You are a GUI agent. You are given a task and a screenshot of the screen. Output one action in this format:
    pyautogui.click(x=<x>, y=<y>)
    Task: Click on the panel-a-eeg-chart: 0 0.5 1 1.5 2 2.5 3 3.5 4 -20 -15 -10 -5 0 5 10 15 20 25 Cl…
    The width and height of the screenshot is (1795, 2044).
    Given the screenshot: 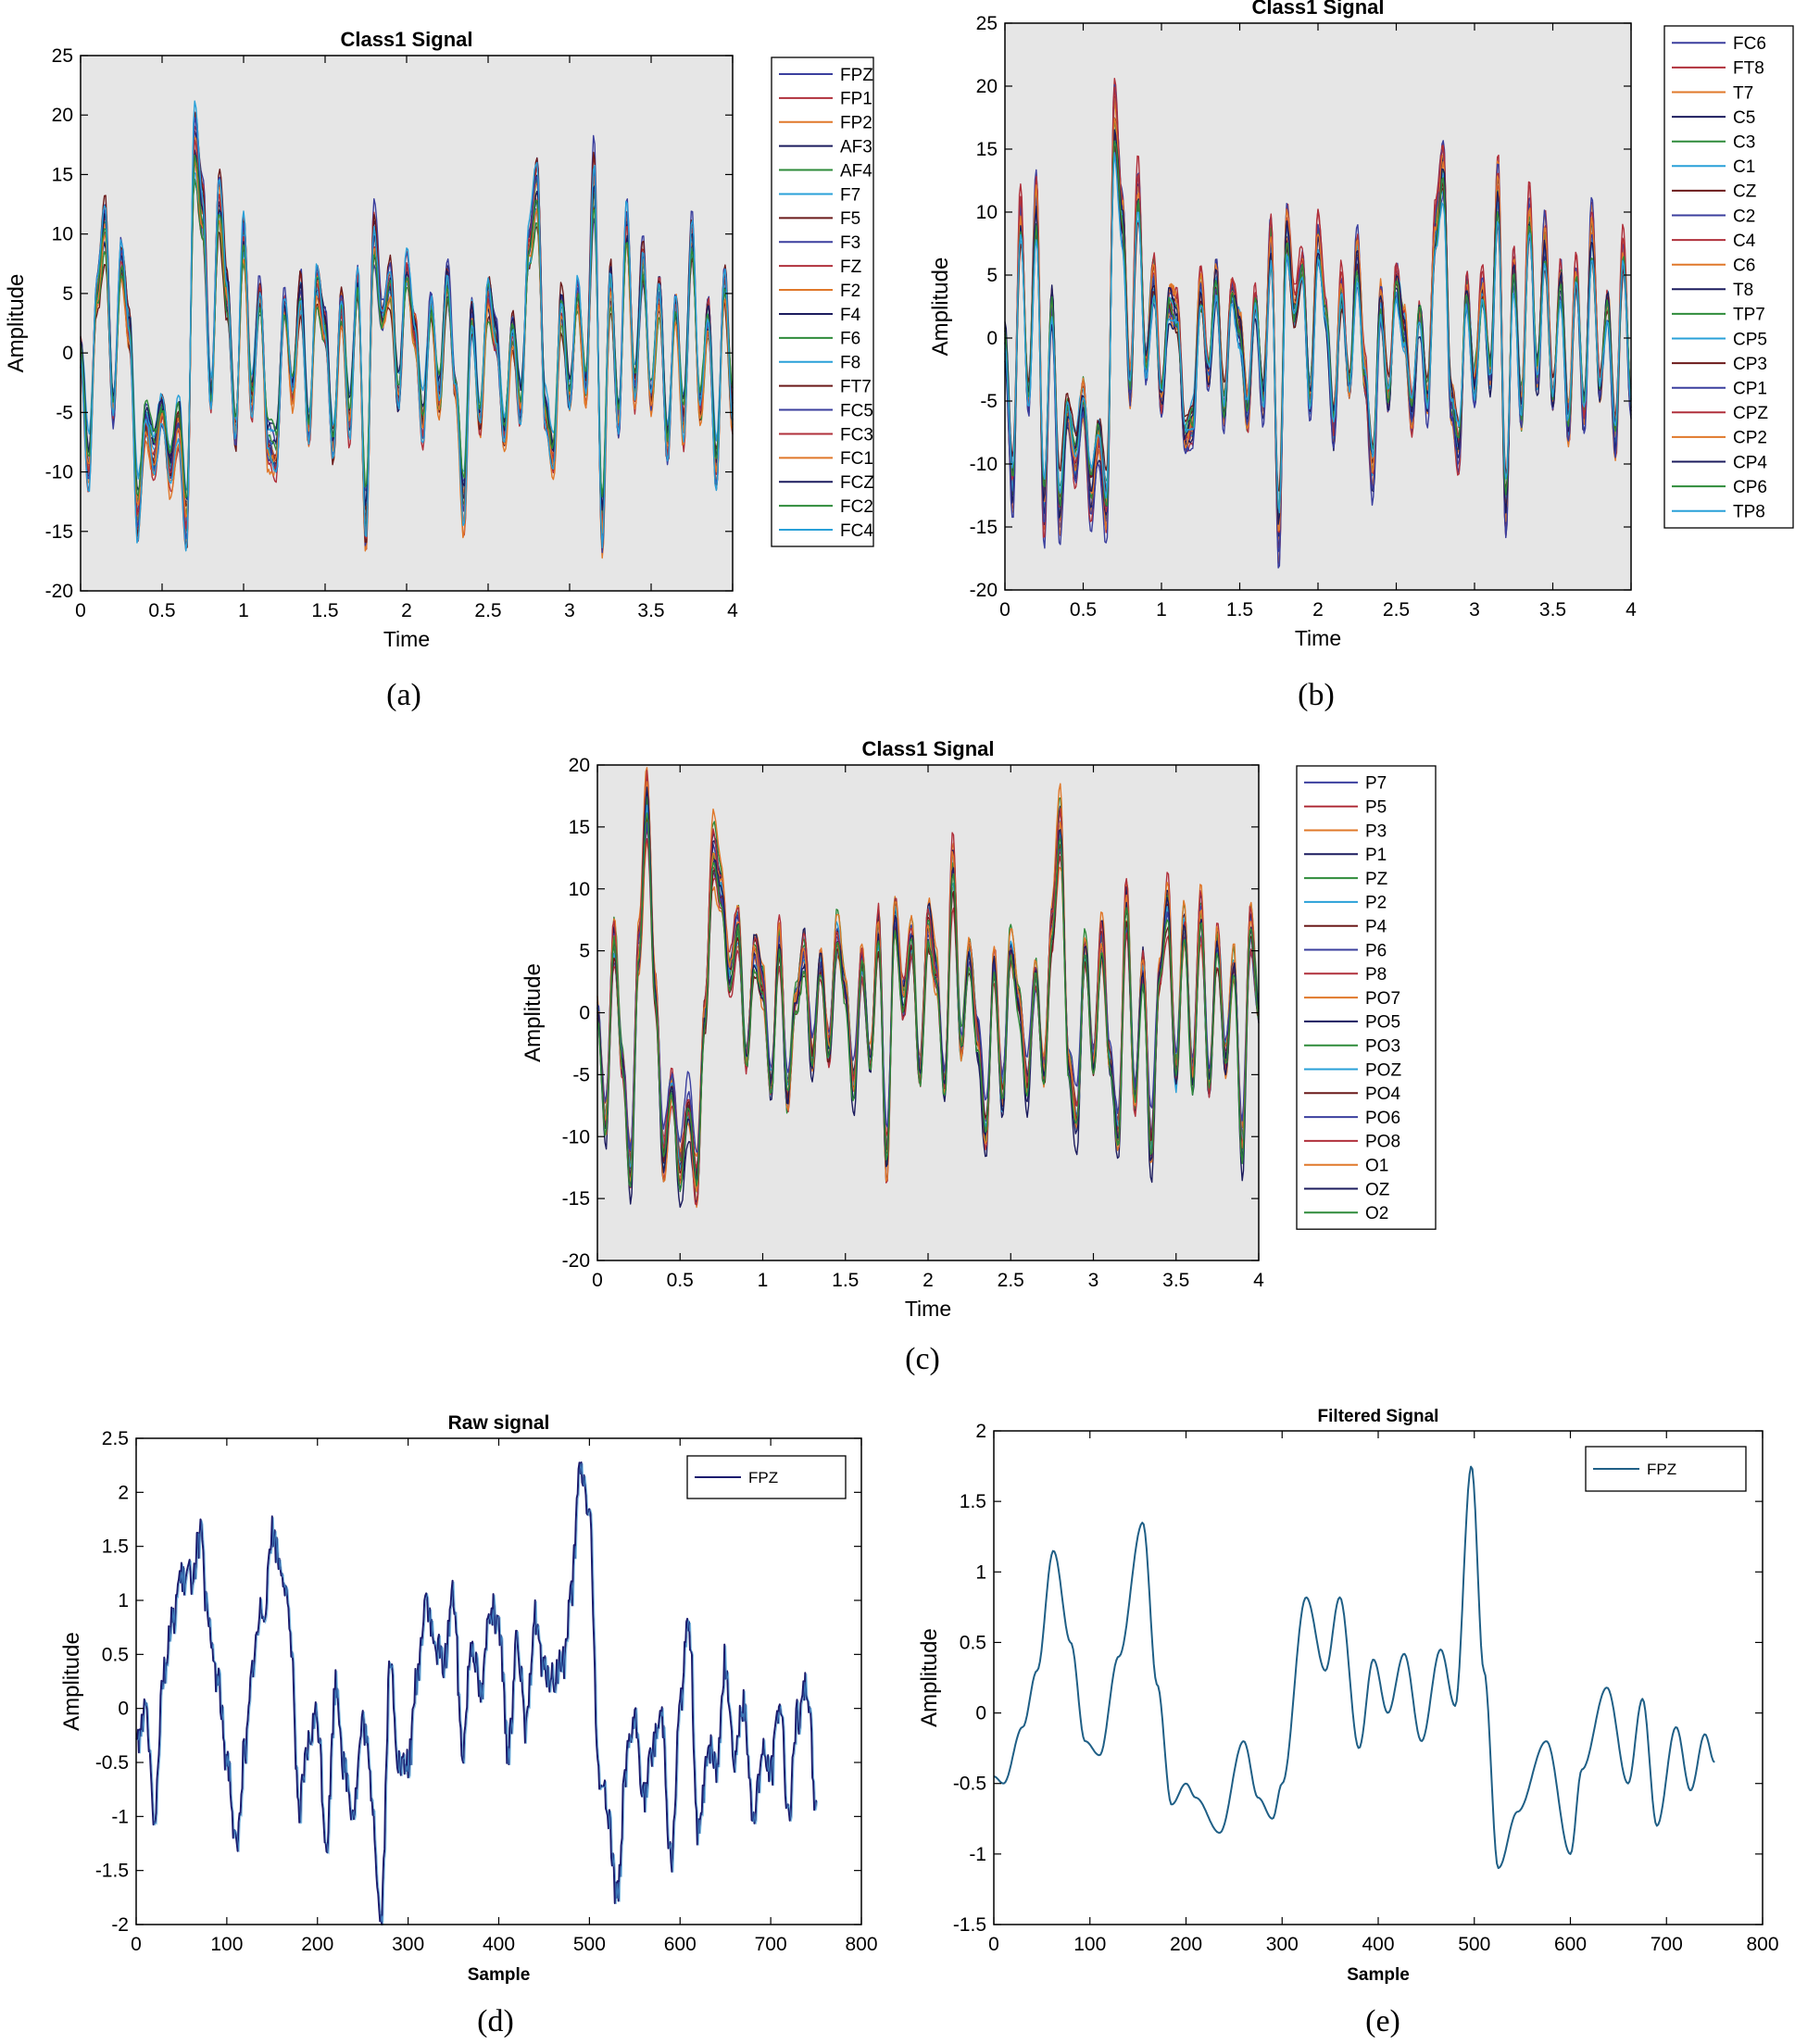 What is the action you would take?
    pyautogui.click(x=439, y=339)
    